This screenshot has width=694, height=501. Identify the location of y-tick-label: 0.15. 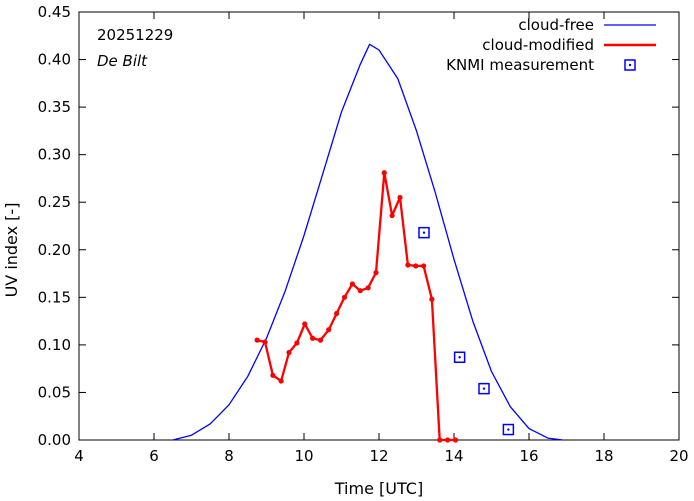
(54, 297).